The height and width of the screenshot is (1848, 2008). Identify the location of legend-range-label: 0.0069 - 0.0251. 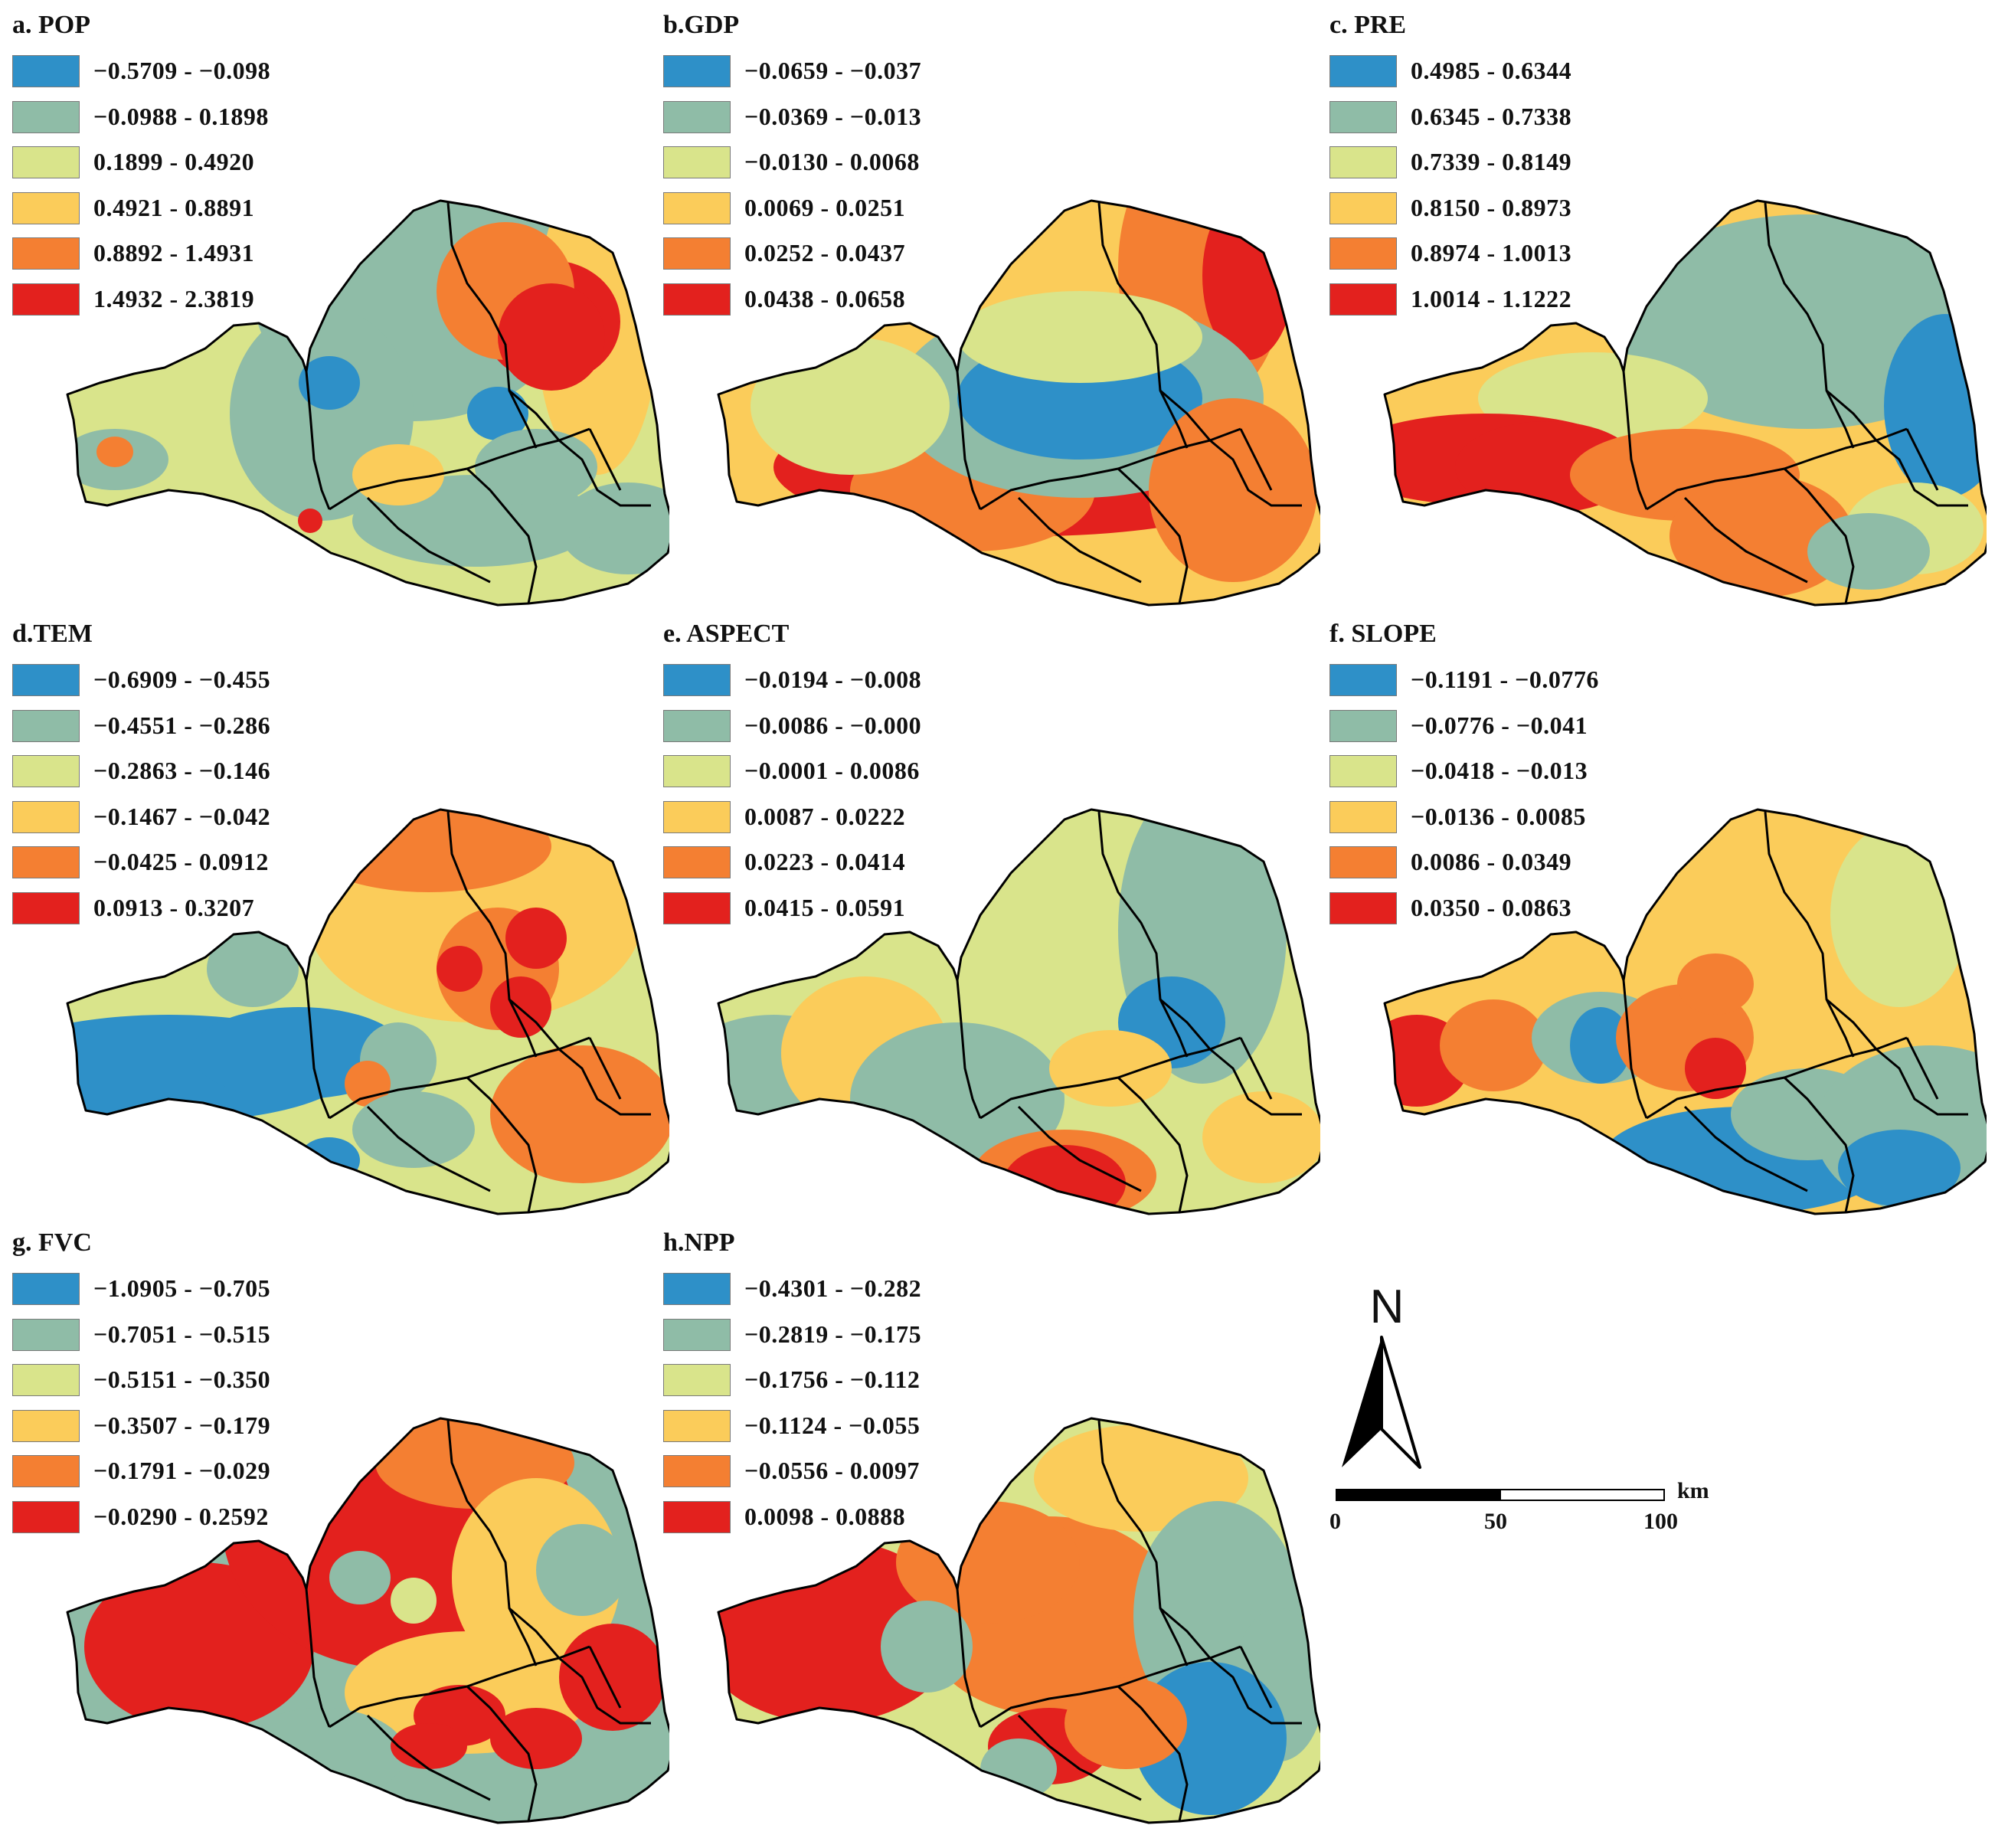
(825, 207).